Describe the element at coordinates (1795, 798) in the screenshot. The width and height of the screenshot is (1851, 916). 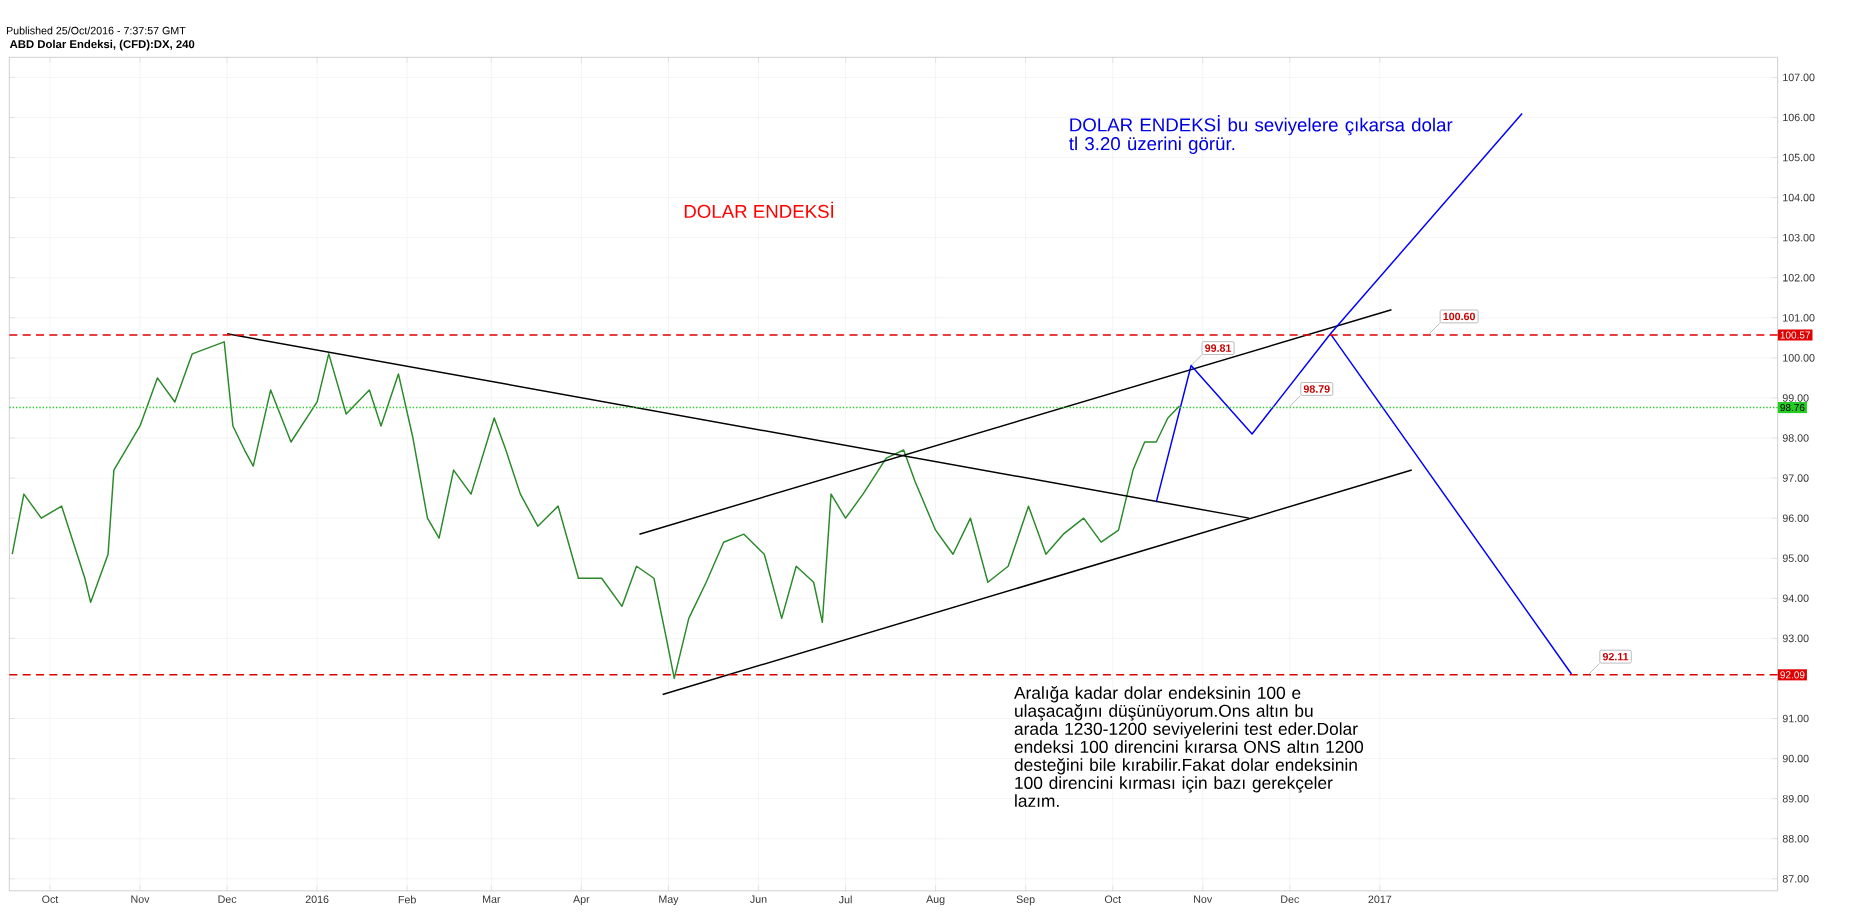
I see `y-tick-label: 89.00` at that location.